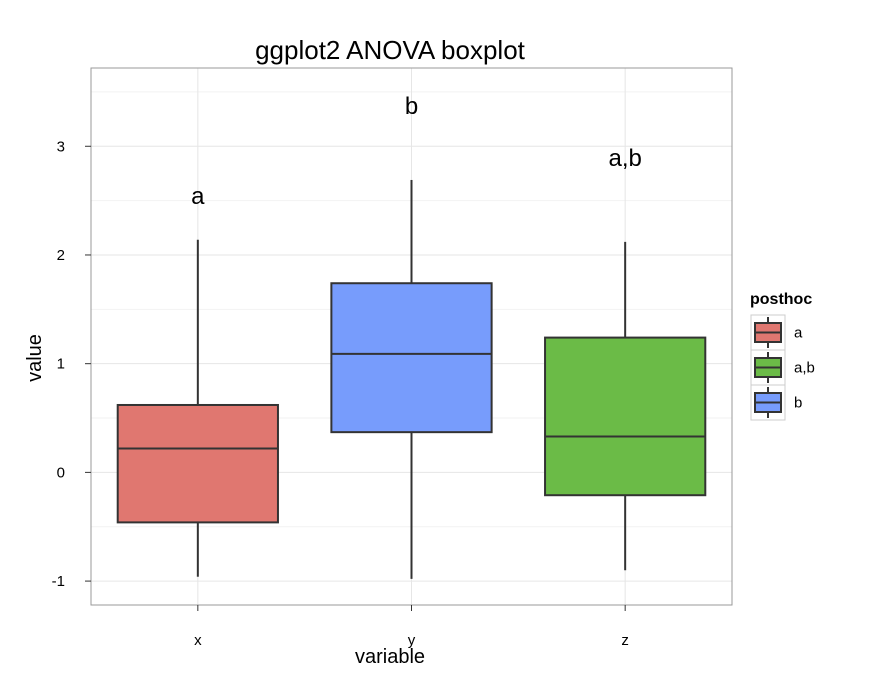 This screenshot has width=874, height=693. What do you see at coordinates (798, 403) in the screenshot?
I see `legend-label: b` at bounding box center [798, 403].